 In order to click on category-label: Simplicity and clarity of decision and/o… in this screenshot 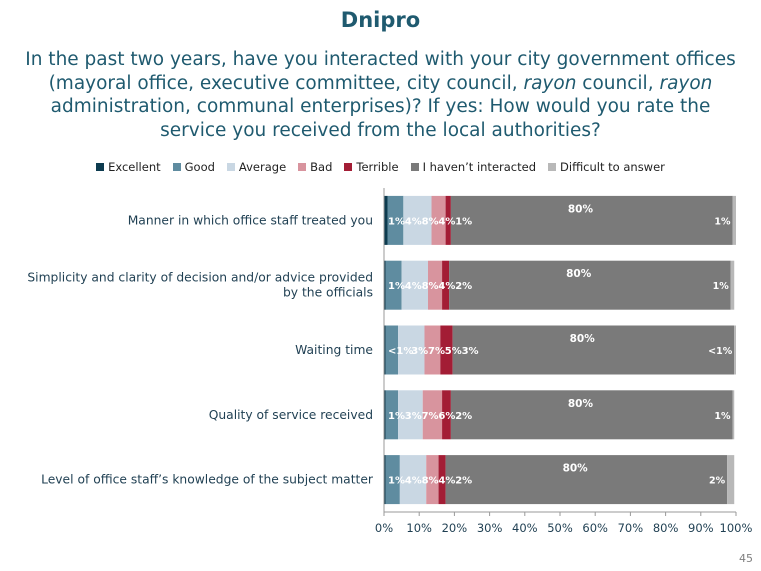, I will do `click(200, 285)`.